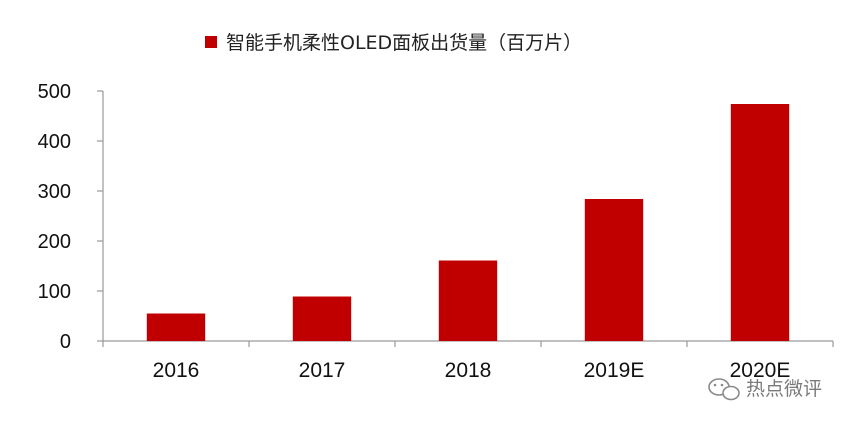  What do you see at coordinates (54, 142) in the screenshot?
I see `y-tick-label: 400` at bounding box center [54, 142].